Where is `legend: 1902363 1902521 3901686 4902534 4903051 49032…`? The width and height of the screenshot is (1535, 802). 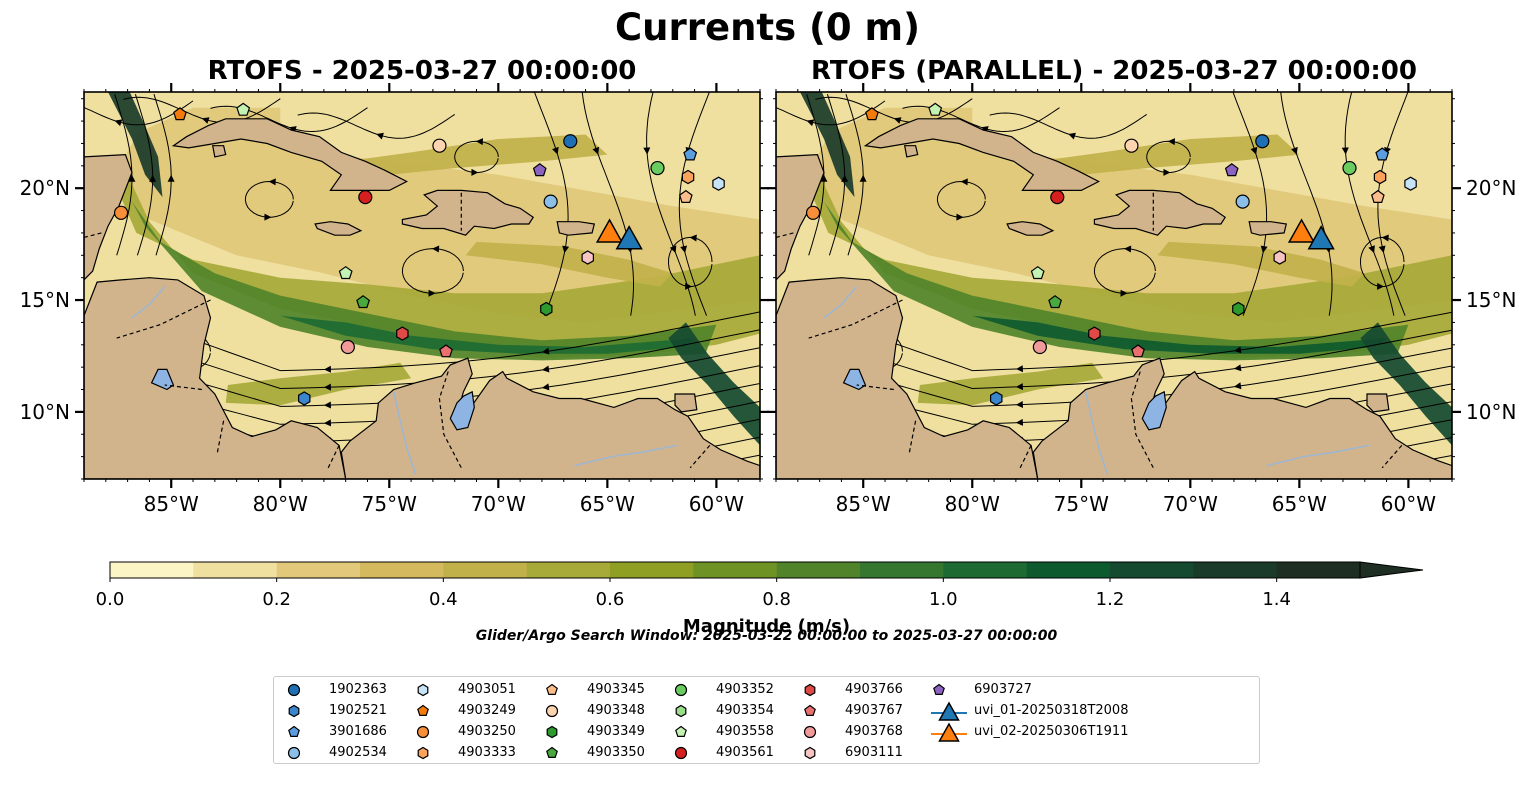 legend: 1902363 1902521 3901686 4902534 4903051 49032… is located at coordinates (766, 720).